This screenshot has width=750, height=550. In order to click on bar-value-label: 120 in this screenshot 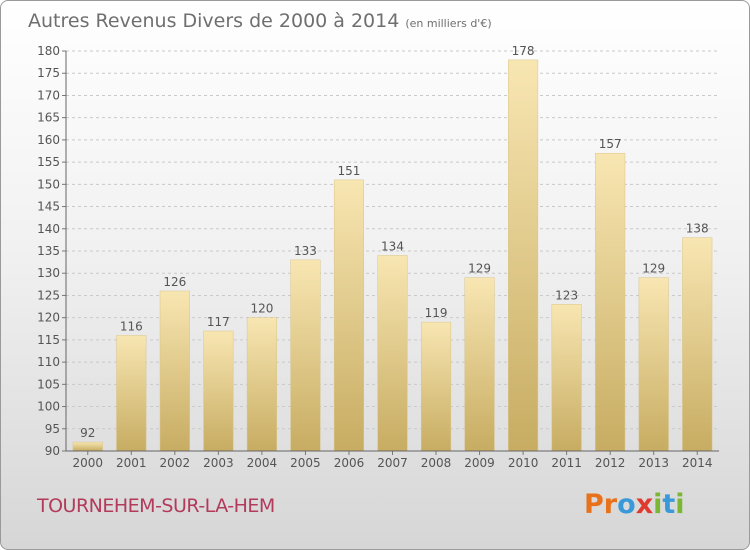, I will do `click(261, 309)`.